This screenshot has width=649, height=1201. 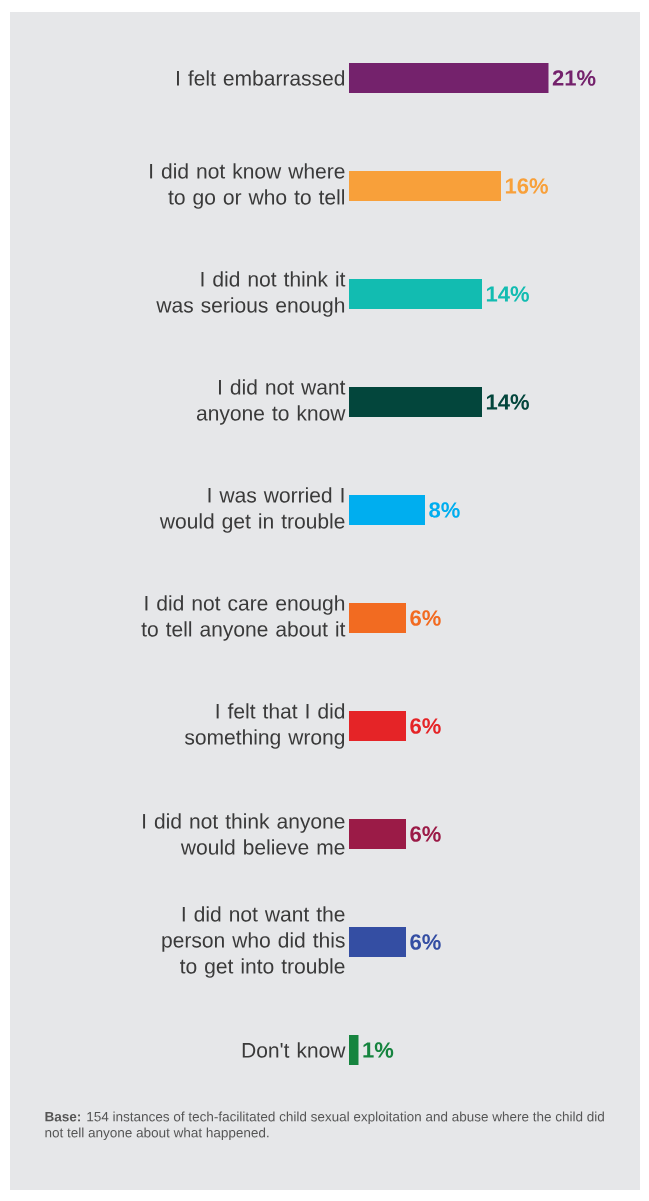 What do you see at coordinates (324, 1126) in the screenshot?
I see `text: Base: 154 instances of tech-facilitated child sexual exploitation and abuse where the child did not tell anyone about what happened.` at bounding box center [324, 1126].